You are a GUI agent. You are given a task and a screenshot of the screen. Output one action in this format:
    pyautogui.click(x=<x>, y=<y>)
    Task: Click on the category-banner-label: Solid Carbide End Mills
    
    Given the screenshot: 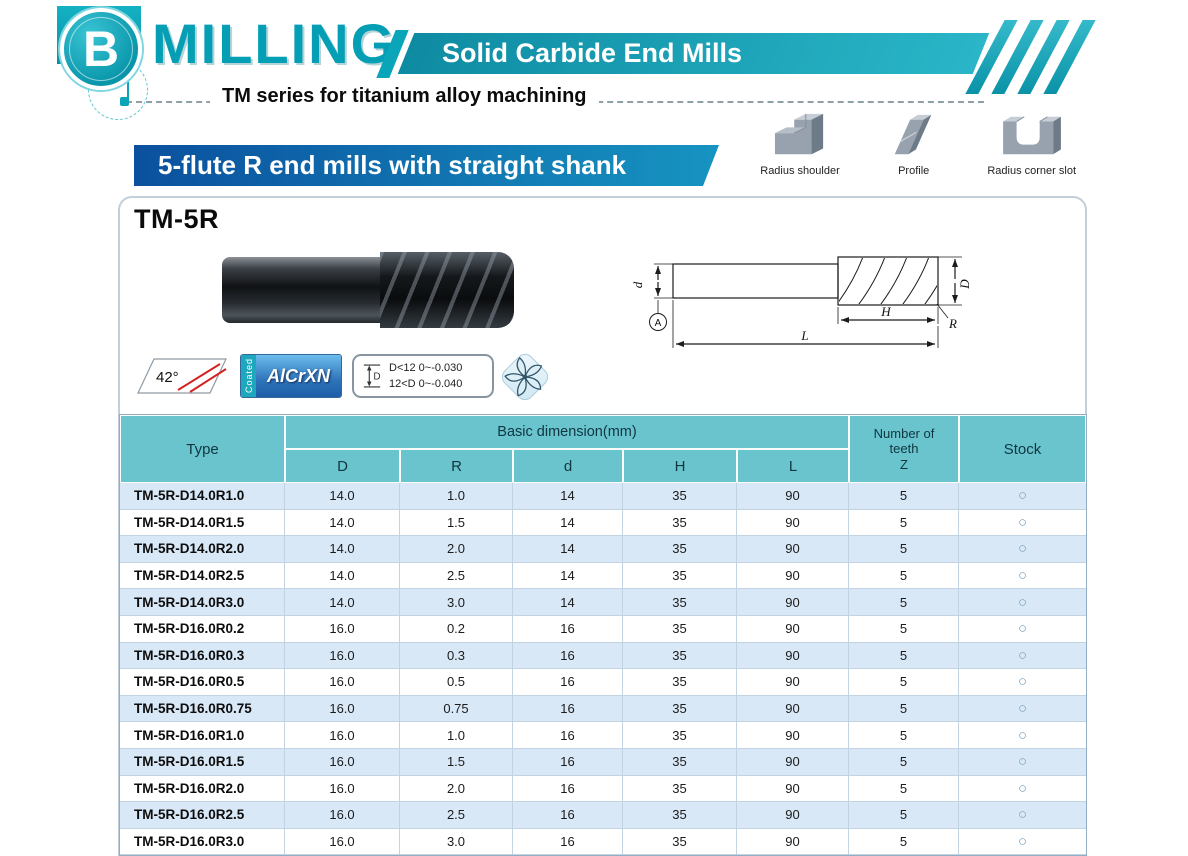 What is the action you would take?
    pyautogui.click(x=592, y=53)
    